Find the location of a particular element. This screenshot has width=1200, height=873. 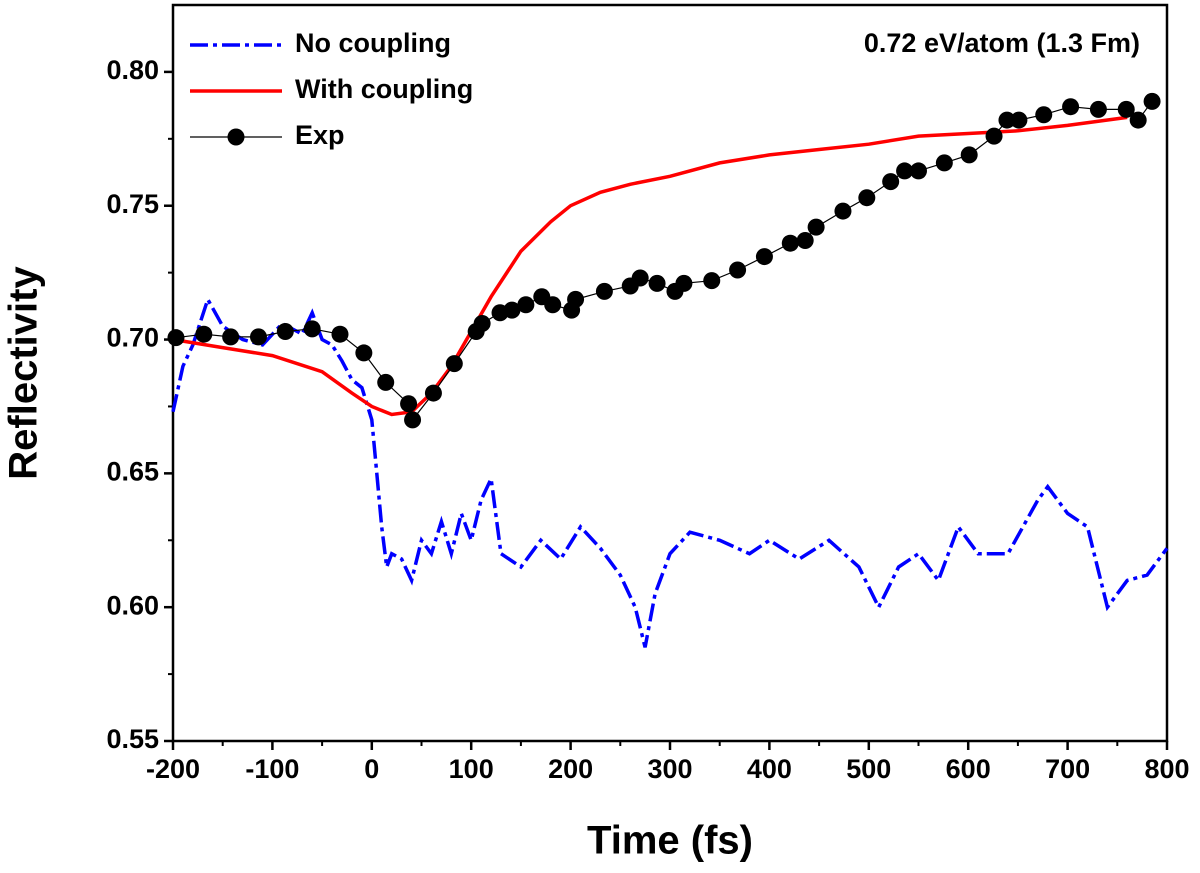

y-tick-label: 0.65 is located at coordinates (132, 471).